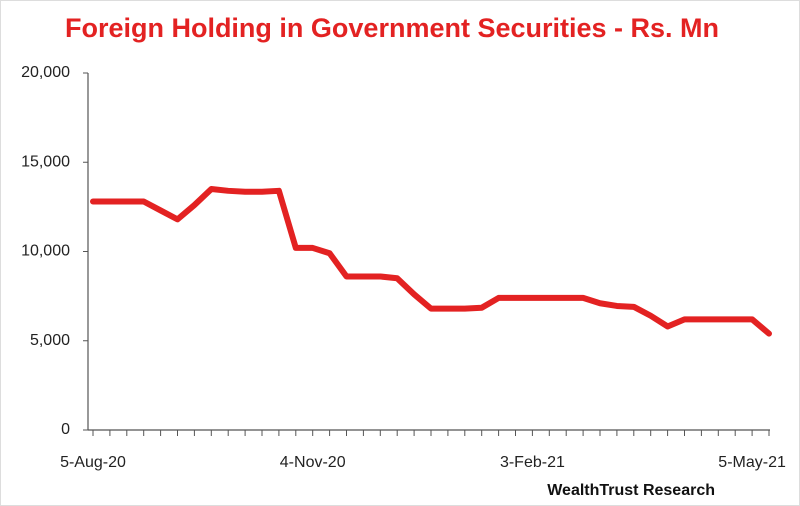 This screenshot has height=506, width=800. I want to click on y-tick-label: 20,000, so click(45, 72).